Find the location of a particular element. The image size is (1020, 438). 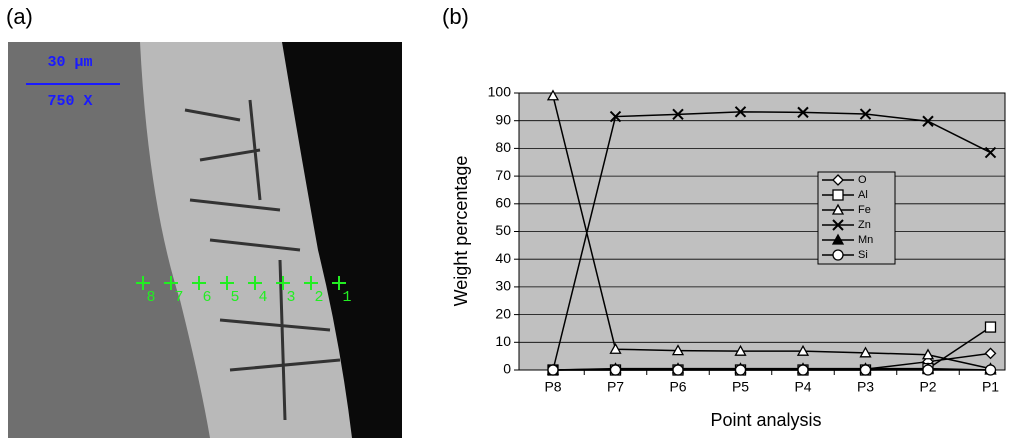

x-axis-label: Point analysis is located at coordinates (765, 420).